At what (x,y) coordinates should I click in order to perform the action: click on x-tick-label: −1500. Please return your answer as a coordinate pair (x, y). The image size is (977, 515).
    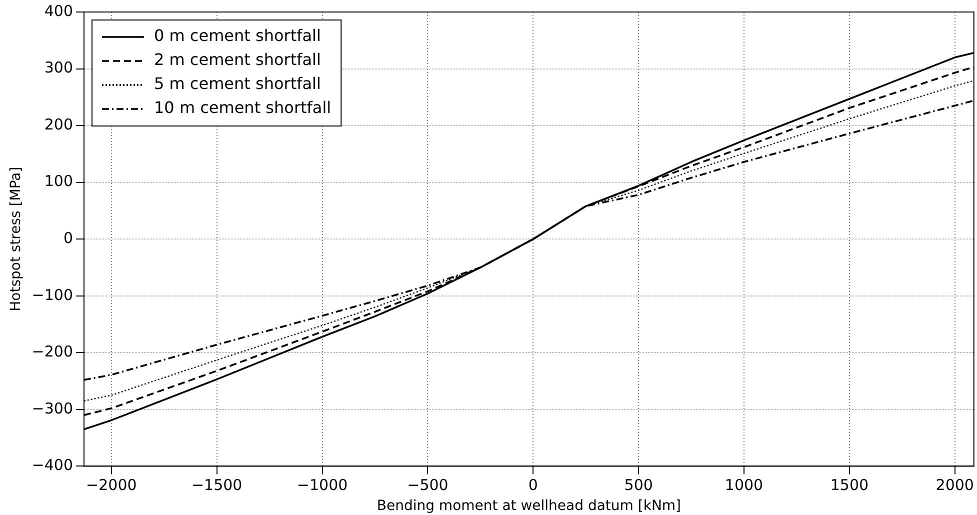
    Looking at the image, I should click on (216, 485).